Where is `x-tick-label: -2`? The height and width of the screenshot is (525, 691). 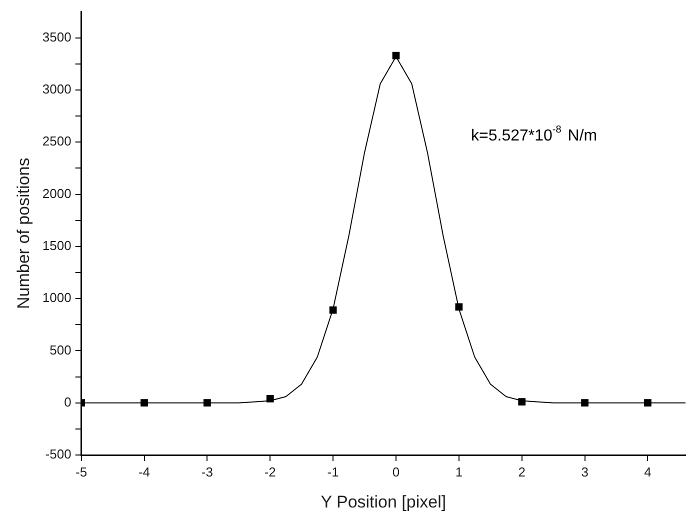 x-tick-label: -2 is located at coordinates (270, 472).